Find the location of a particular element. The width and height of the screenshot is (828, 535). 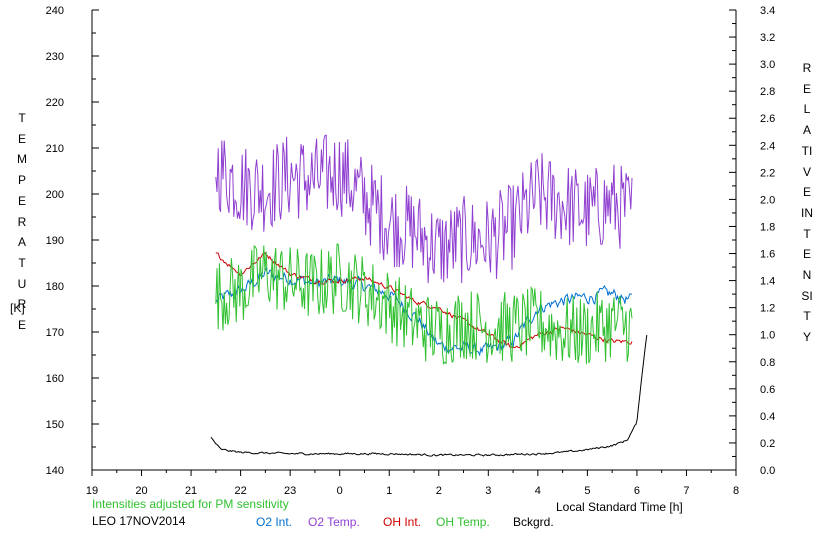

right-tick-label: 0.8 is located at coordinates (767, 363).